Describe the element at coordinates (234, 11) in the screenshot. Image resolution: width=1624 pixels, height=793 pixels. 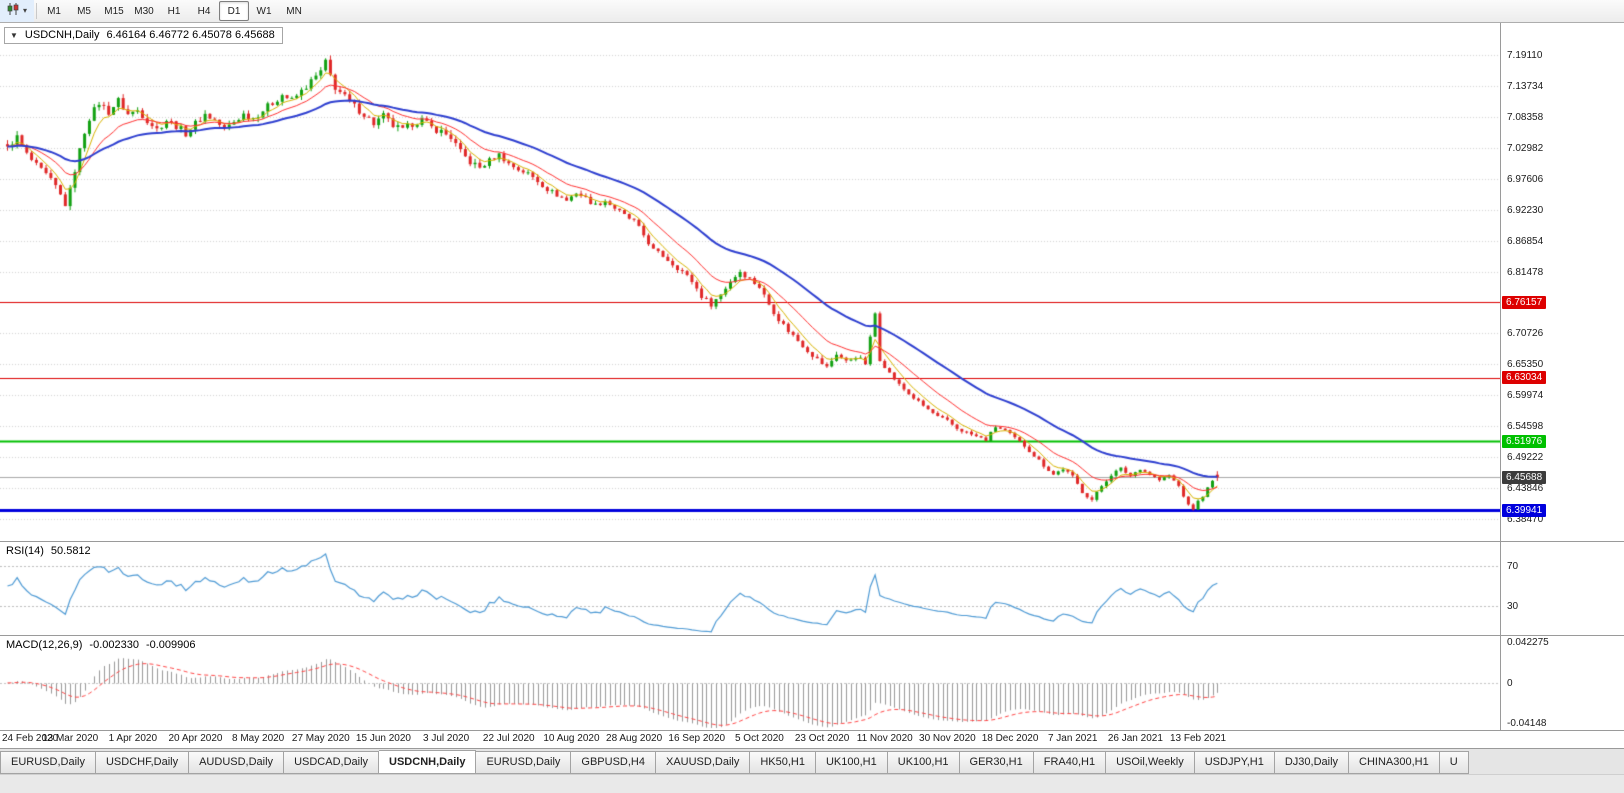
I see `timeframe-button-d1: D1` at that location.